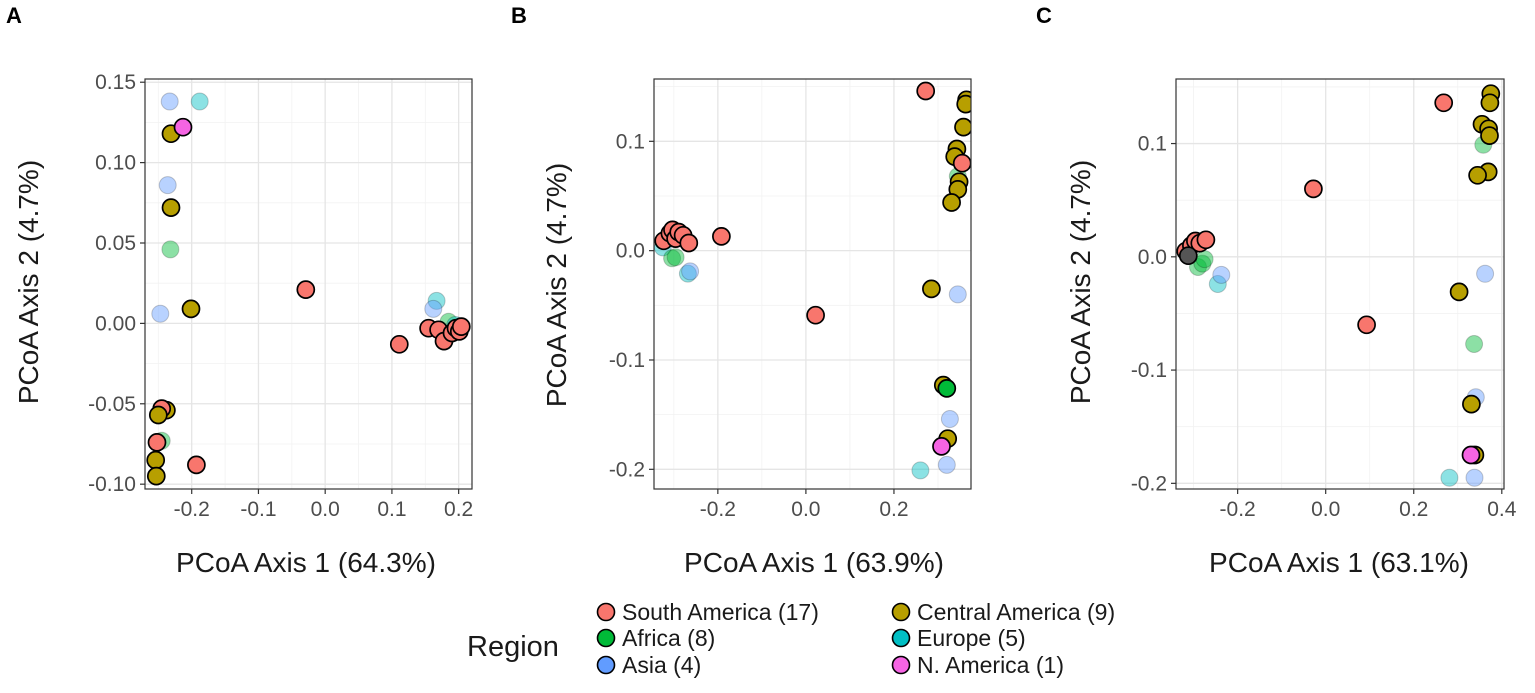 This screenshot has height=693, width=1535. Describe the element at coordinates (391, 509) in the screenshot. I see `panel-a-x-tick-label: 0.1` at that location.